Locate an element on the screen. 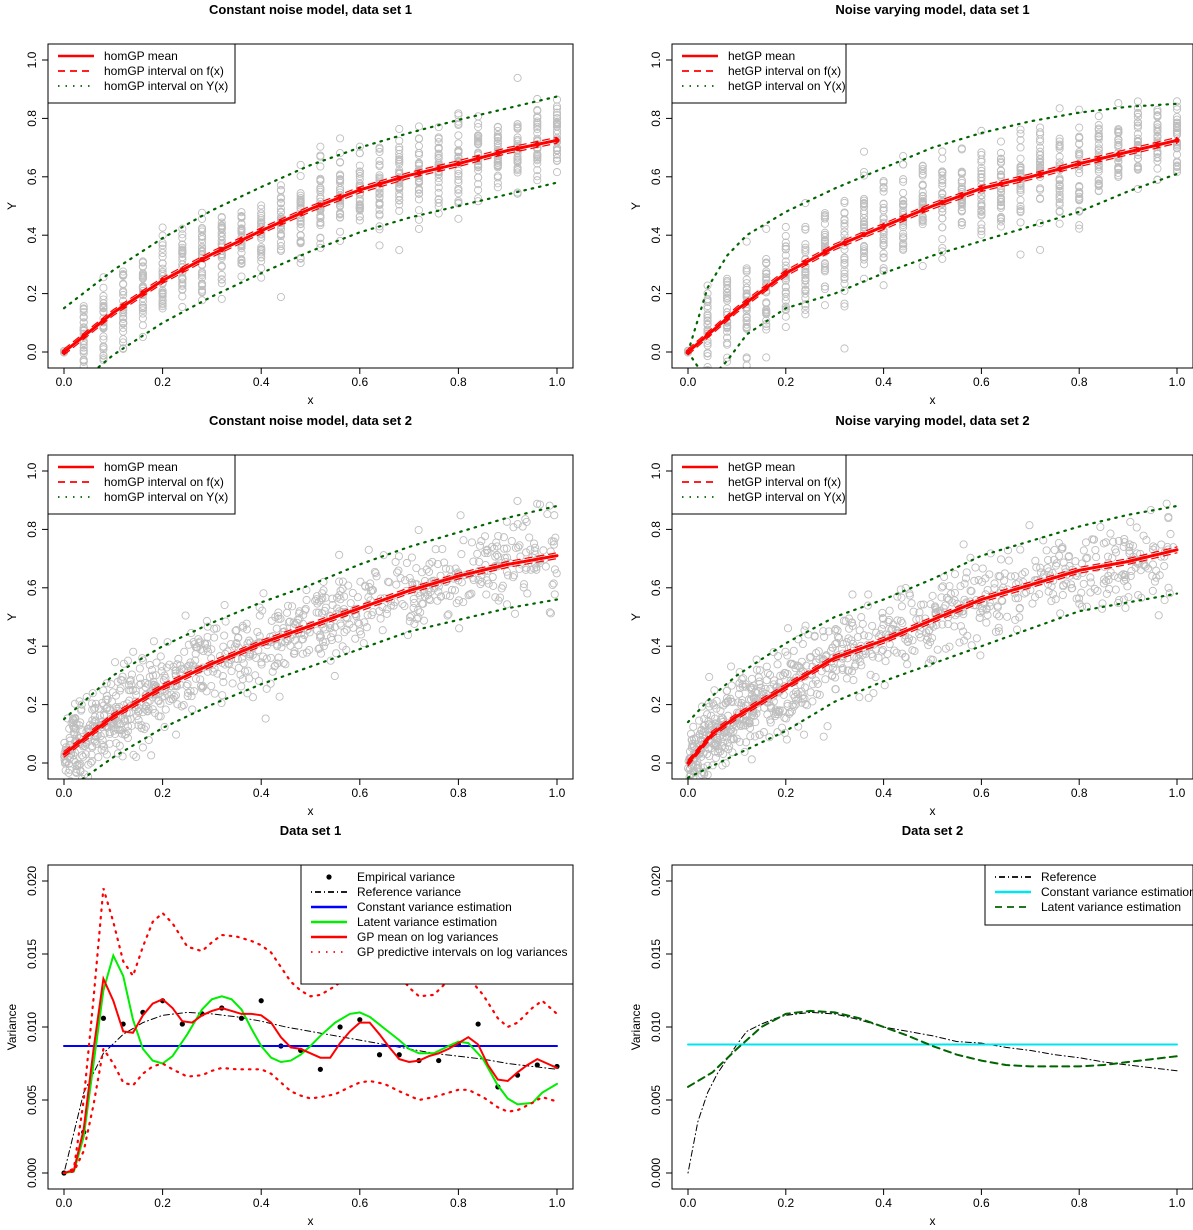 The image size is (1193, 1230). plot-area is located at coordinates (310, 637).